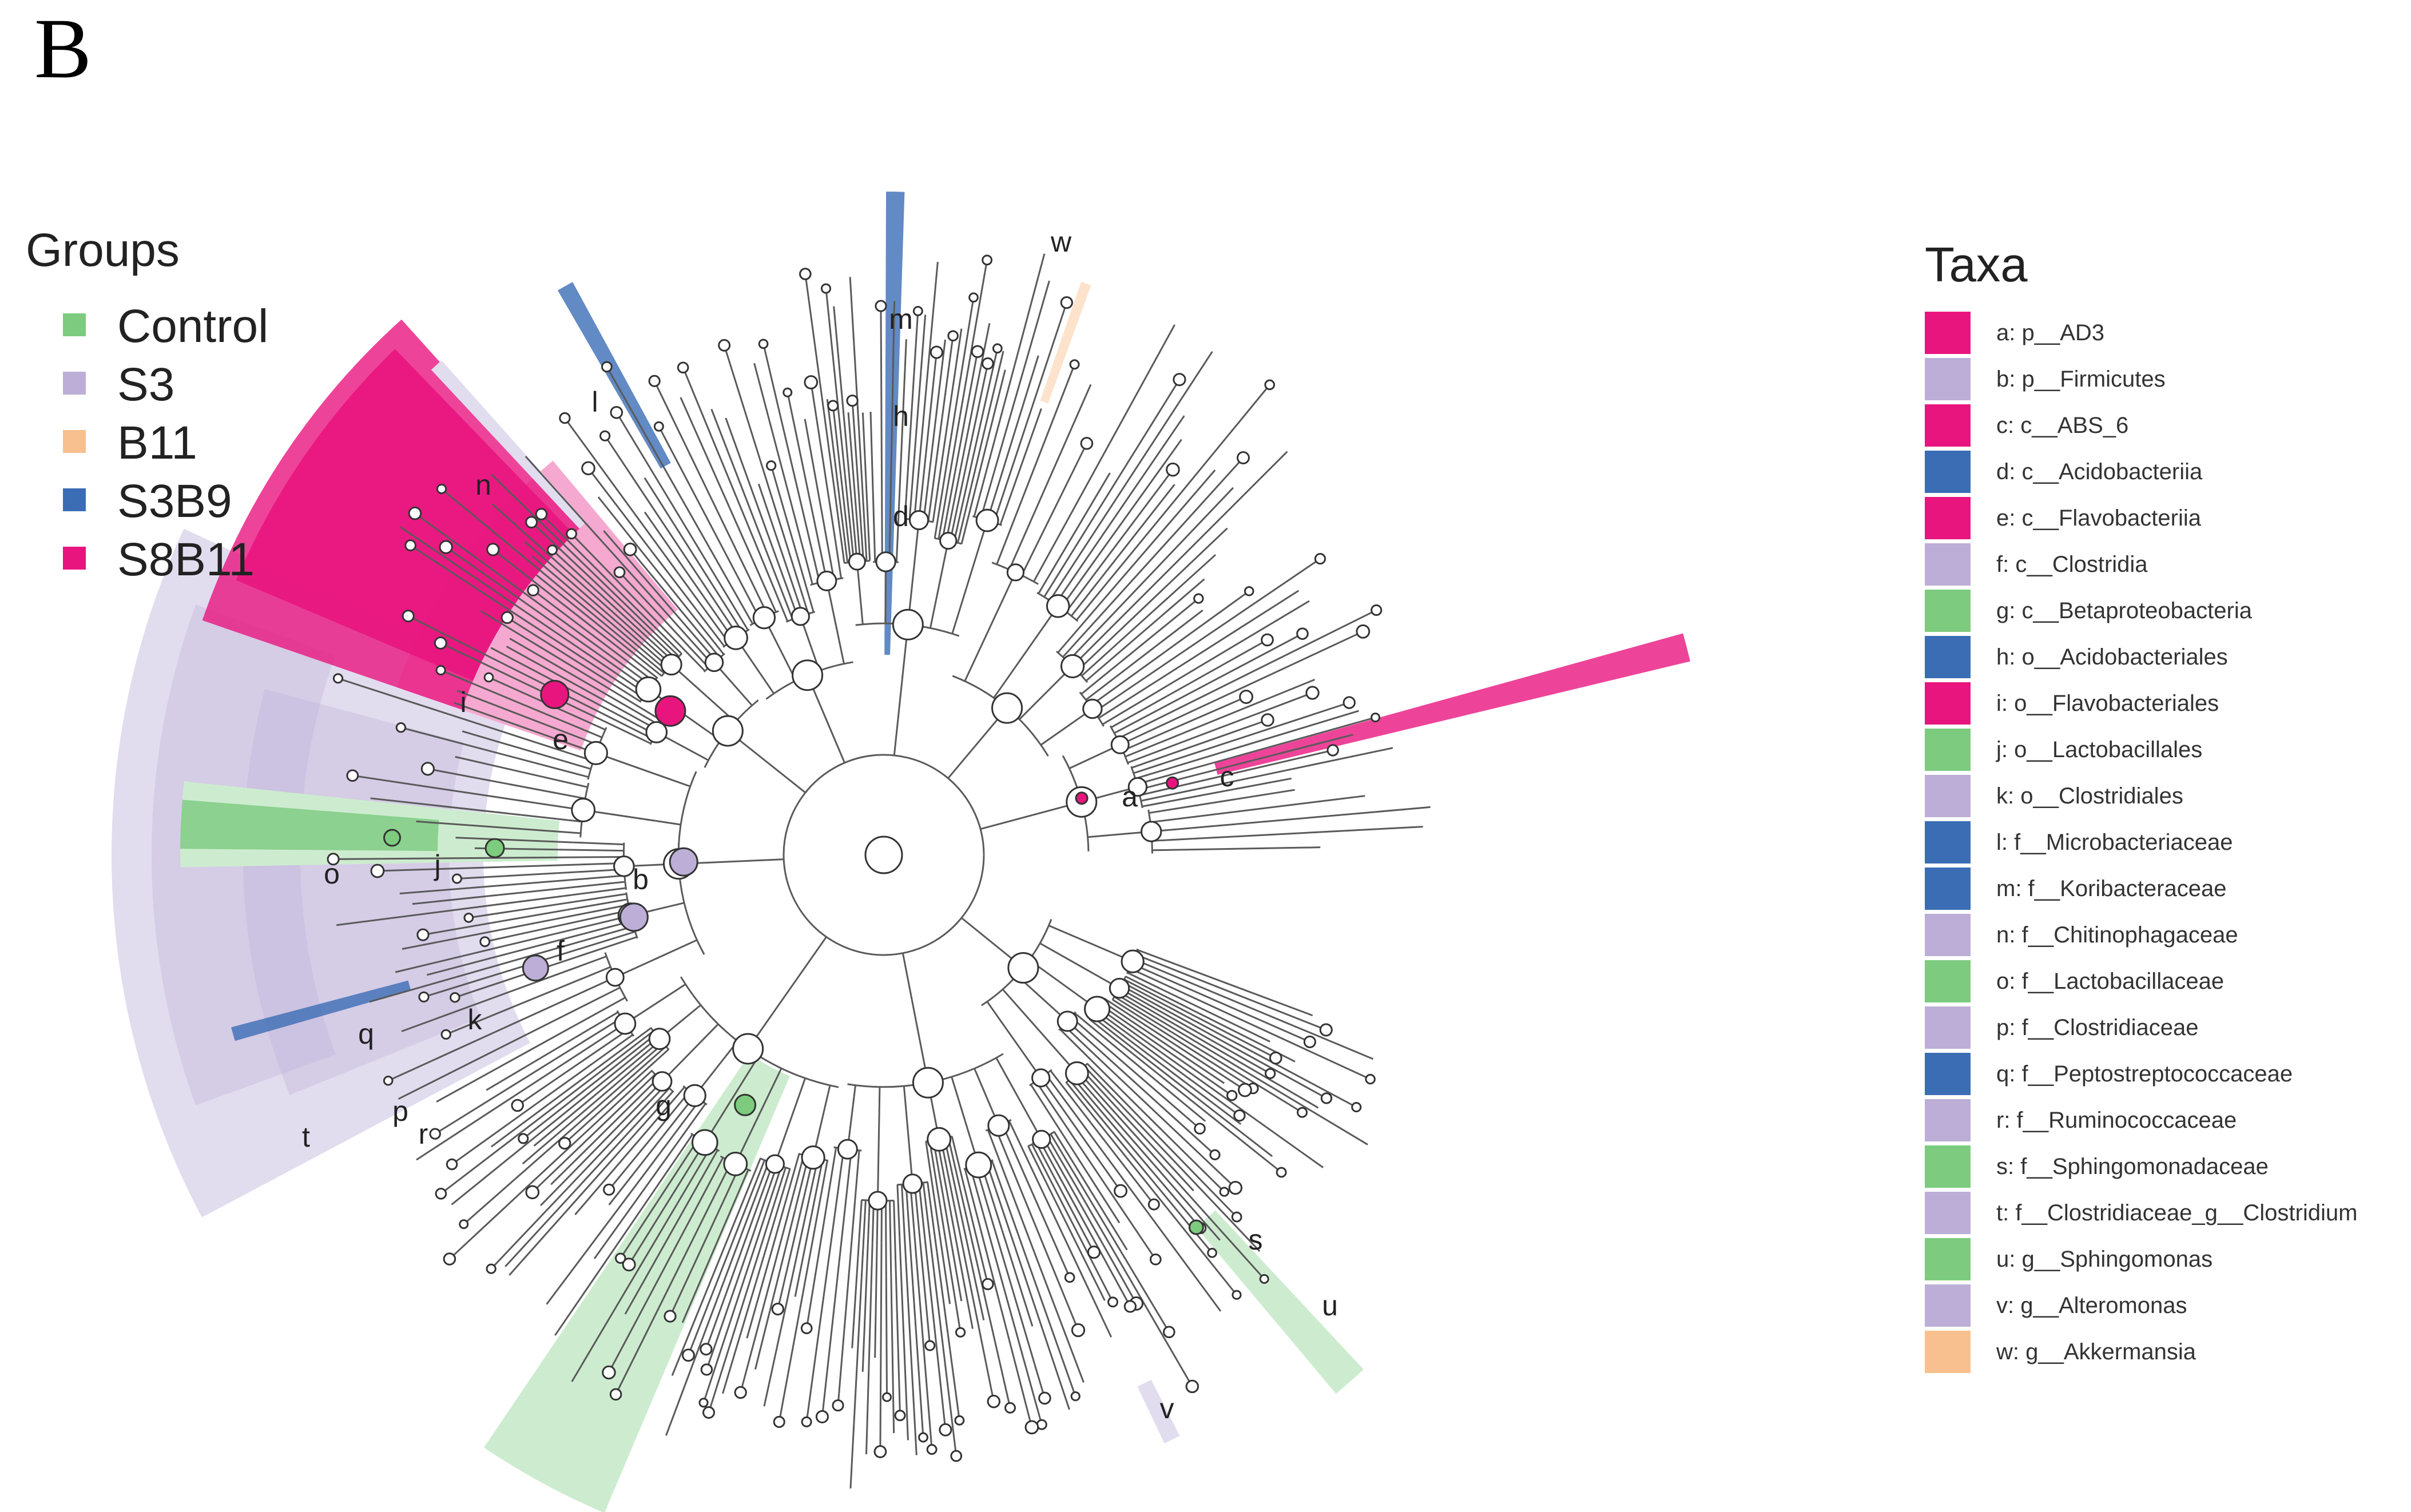 The width and height of the screenshot is (2411, 1512). What do you see at coordinates (165, 326) in the screenshot?
I see `groups-legend-item: Control` at bounding box center [165, 326].